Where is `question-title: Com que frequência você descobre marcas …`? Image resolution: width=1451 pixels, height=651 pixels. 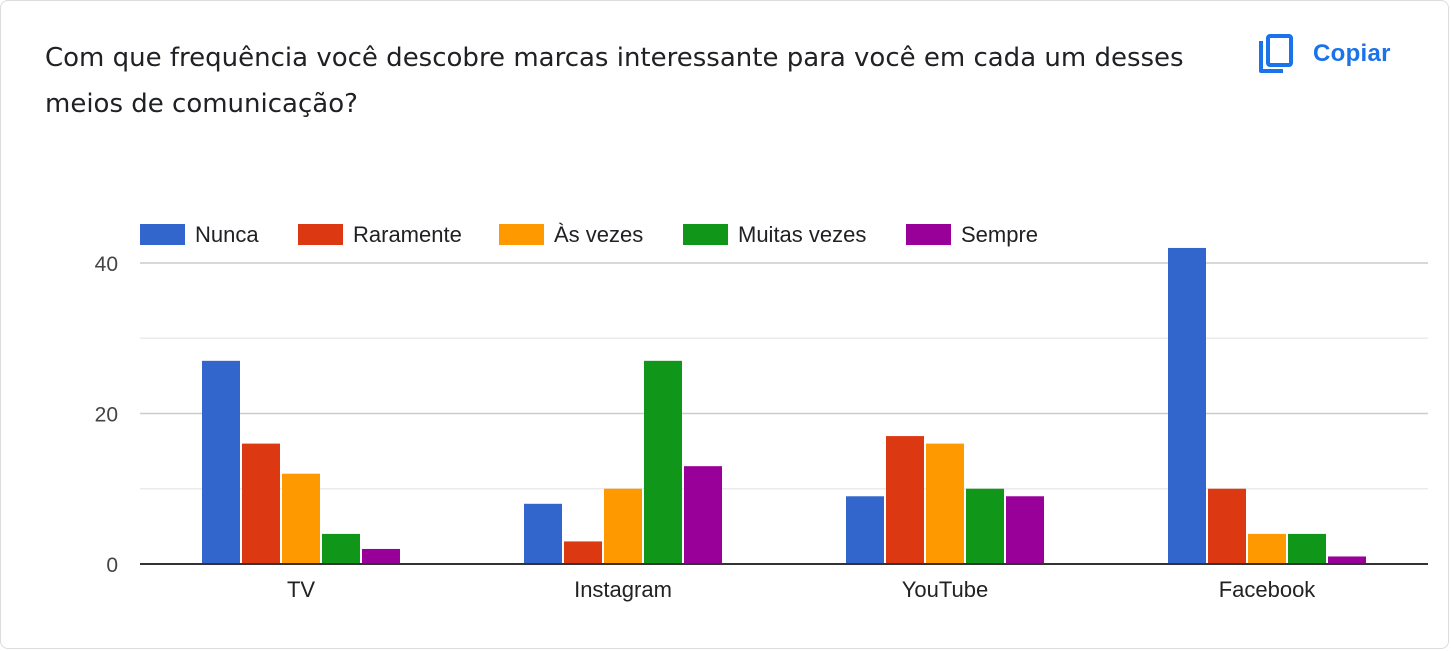
question-title: Com que frequência você descobre marcas … is located at coordinates (614, 81).